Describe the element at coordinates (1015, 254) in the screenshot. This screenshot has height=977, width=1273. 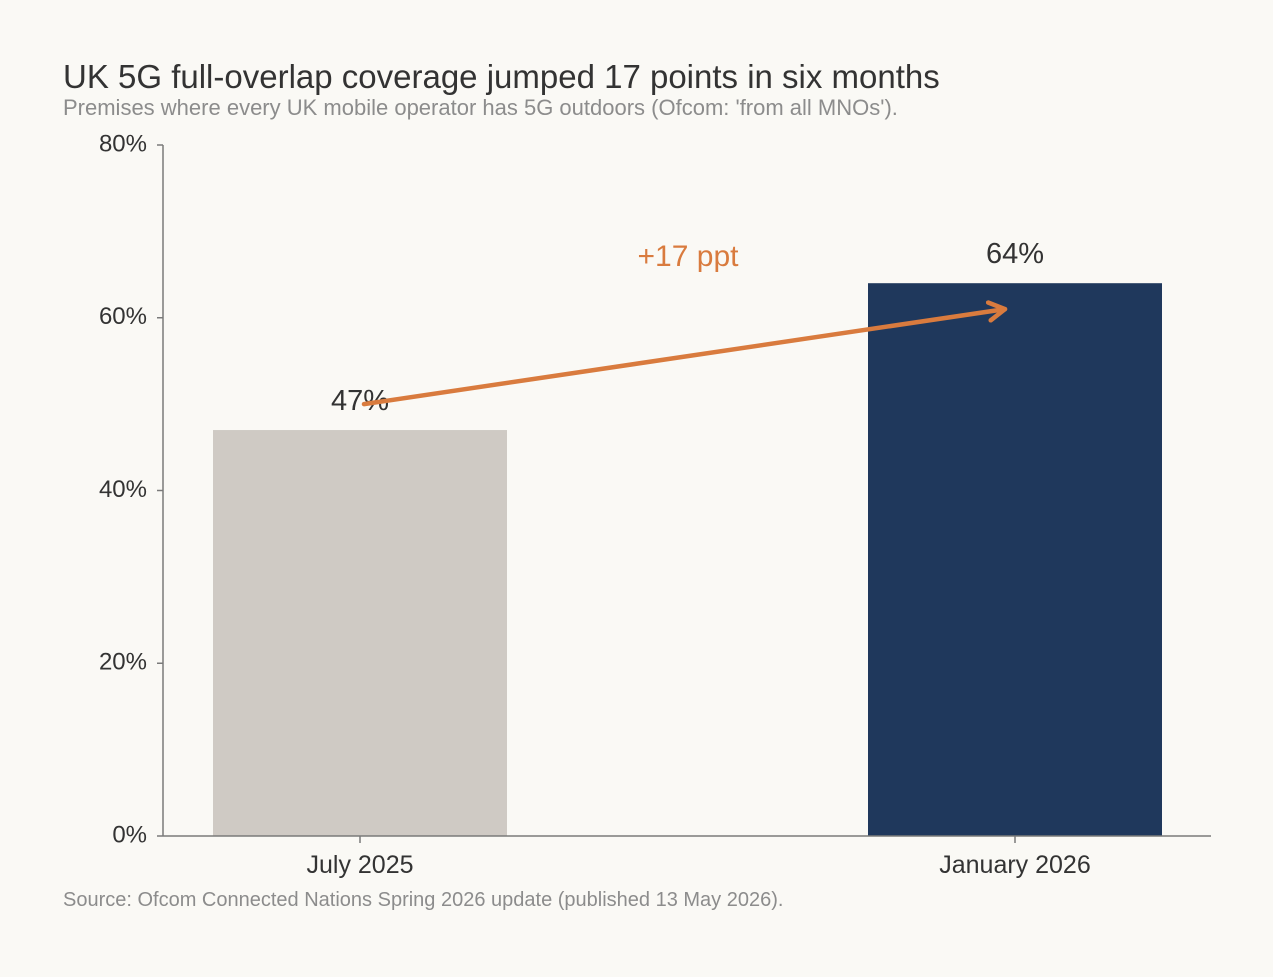
I see `data-label: 64%` at that location.